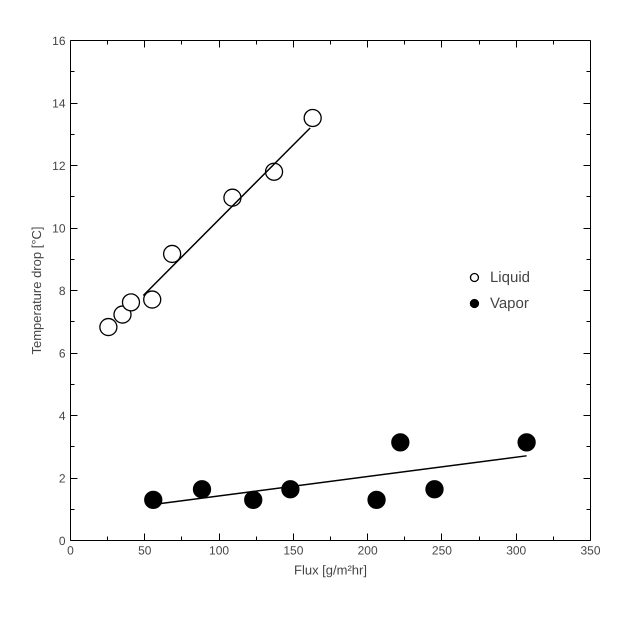 This screenshot has height=617, width=618. I want to click on legend-label: Liquid, so click(510, 277).